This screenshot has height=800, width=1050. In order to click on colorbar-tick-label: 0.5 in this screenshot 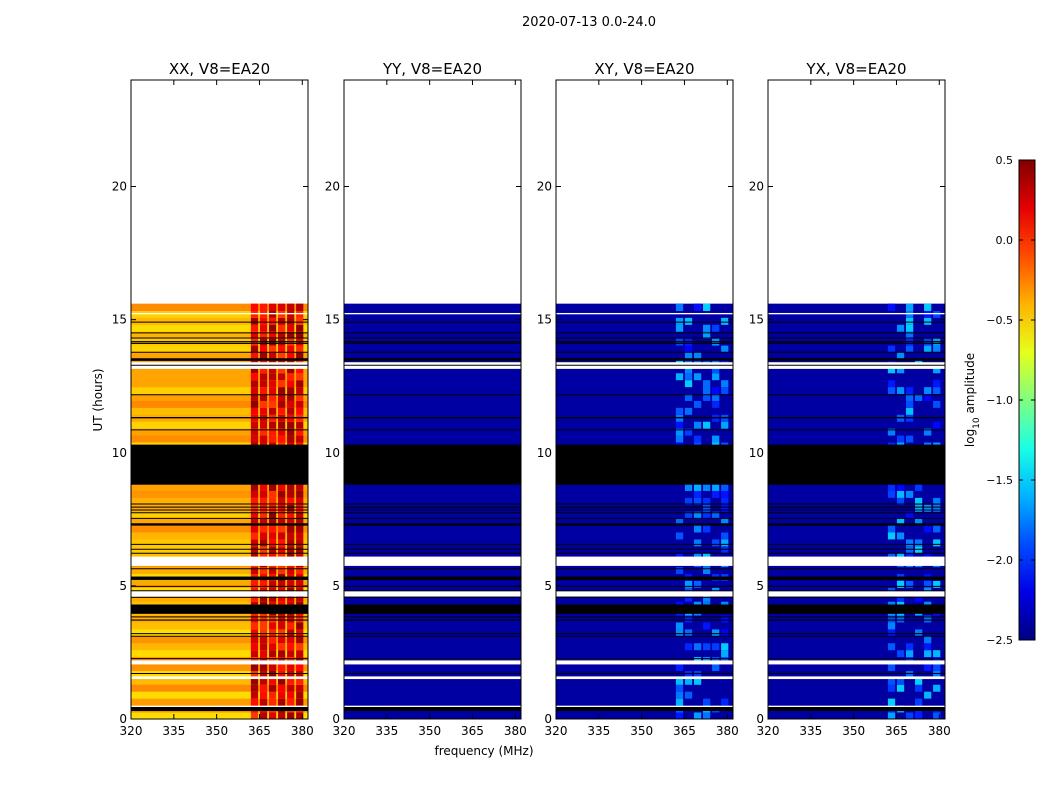, I will do `click(1005, 160)`.